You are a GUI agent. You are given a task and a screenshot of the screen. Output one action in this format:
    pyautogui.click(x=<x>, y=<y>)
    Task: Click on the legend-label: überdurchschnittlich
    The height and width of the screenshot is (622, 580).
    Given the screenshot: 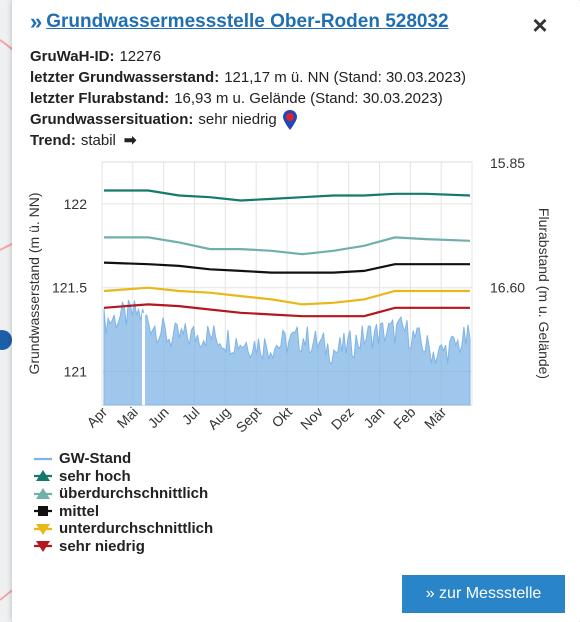 What is the action you would take?
    pyautogui.click(x=134, y=494)
    